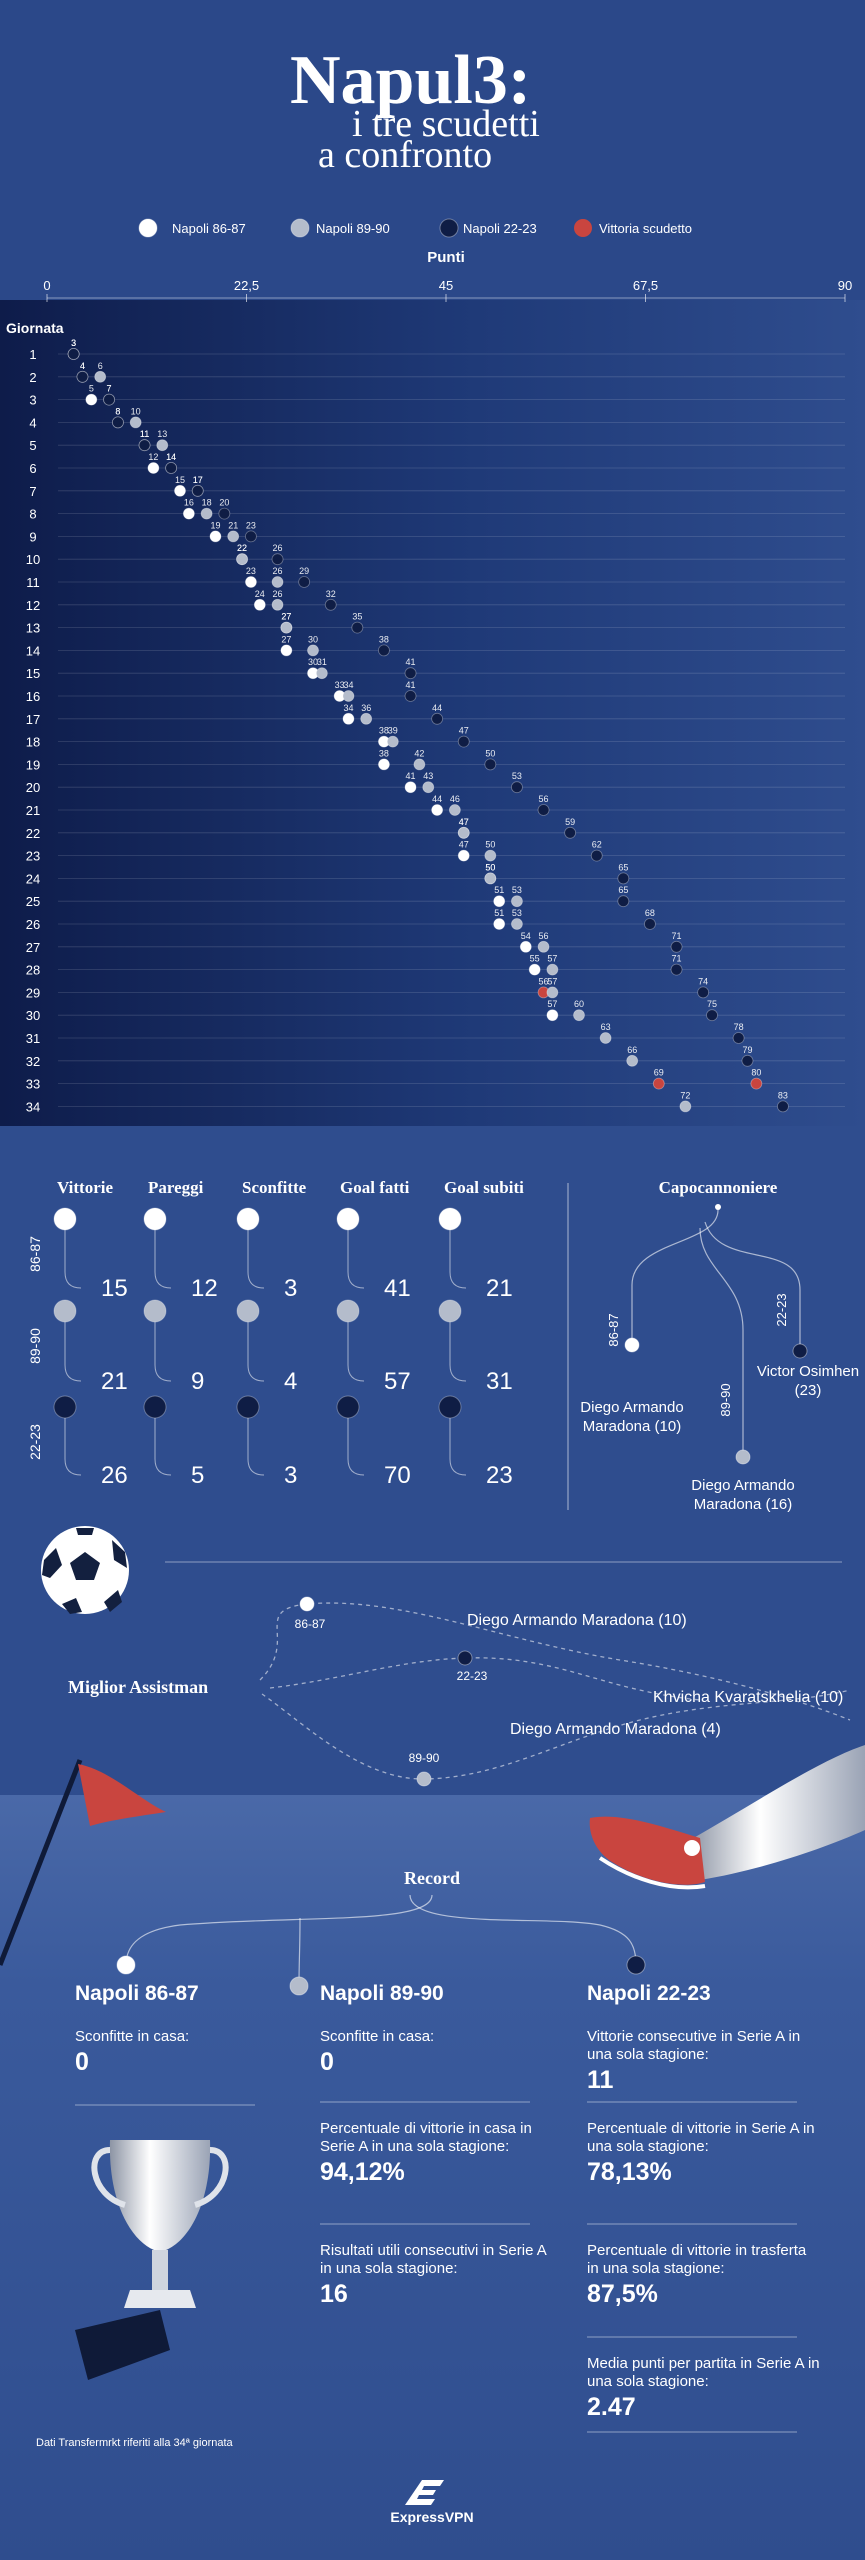  Describe the element at coordinates (484, 1187) in the screenshot. I see `stat-heading: Goal subiti` at that location.